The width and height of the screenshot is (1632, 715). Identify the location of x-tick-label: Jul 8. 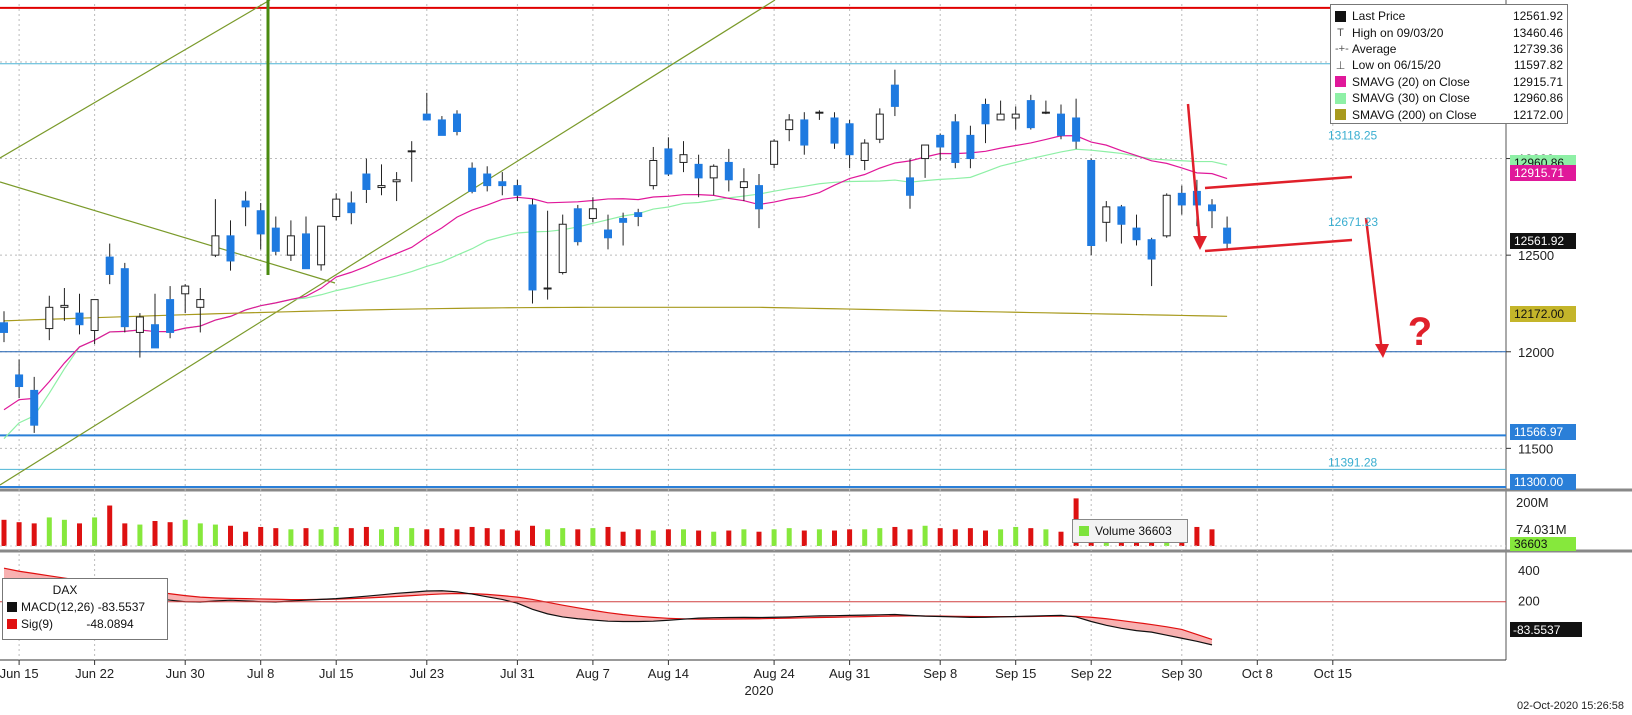
(260, 673).